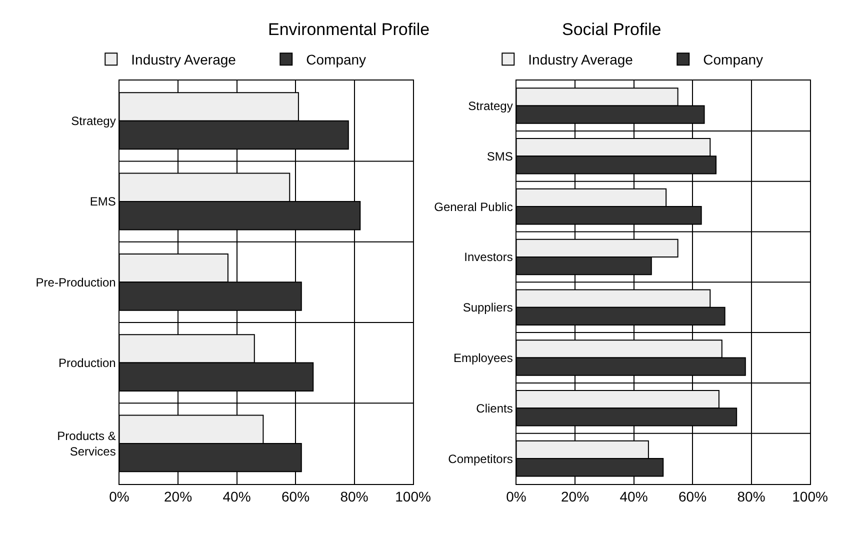 The height and width of the screenshot is (544, 848). I want to click on y-tick-label: General Public, so click(473, 207).